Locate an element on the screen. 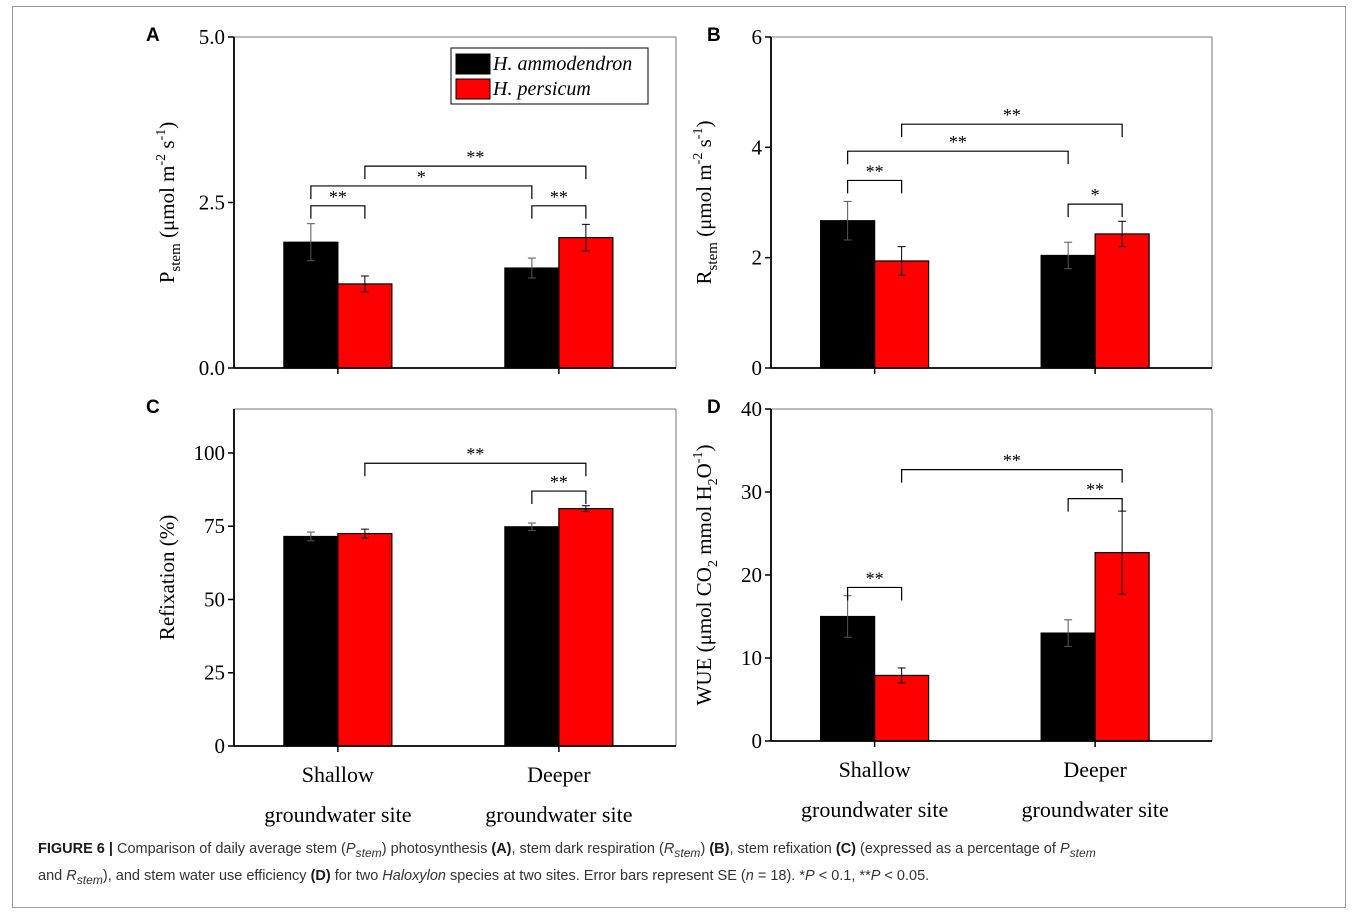  y-tick-label: 5.0 is located at coordinates (212, 37).